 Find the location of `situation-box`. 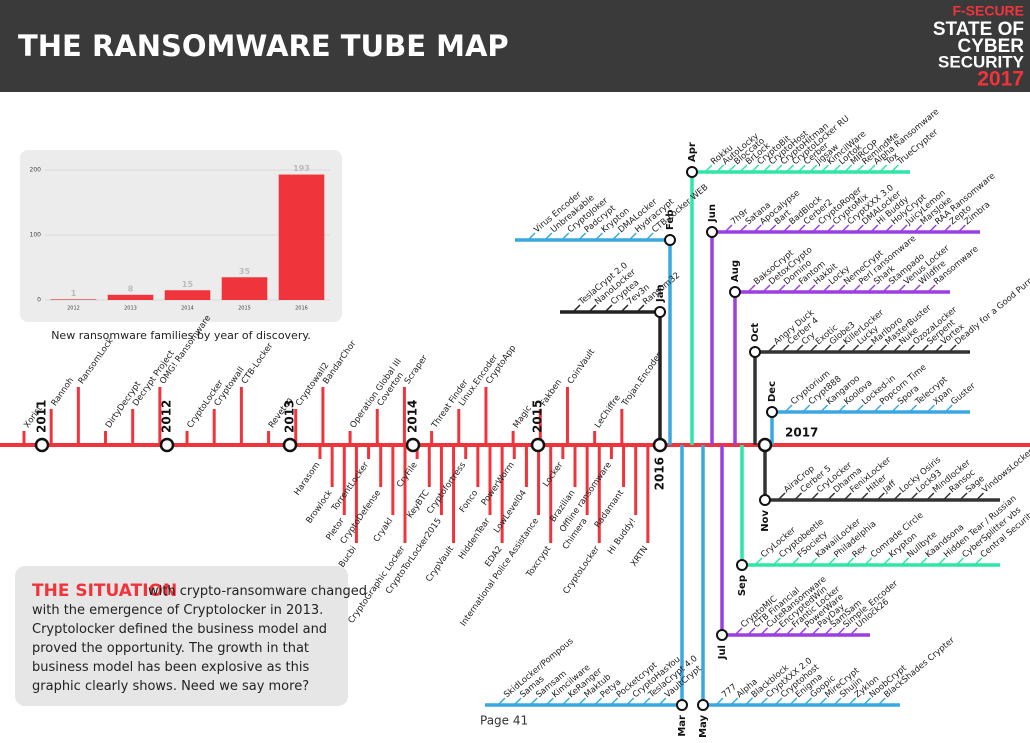

situation-box is located at coordinates (181, 636).